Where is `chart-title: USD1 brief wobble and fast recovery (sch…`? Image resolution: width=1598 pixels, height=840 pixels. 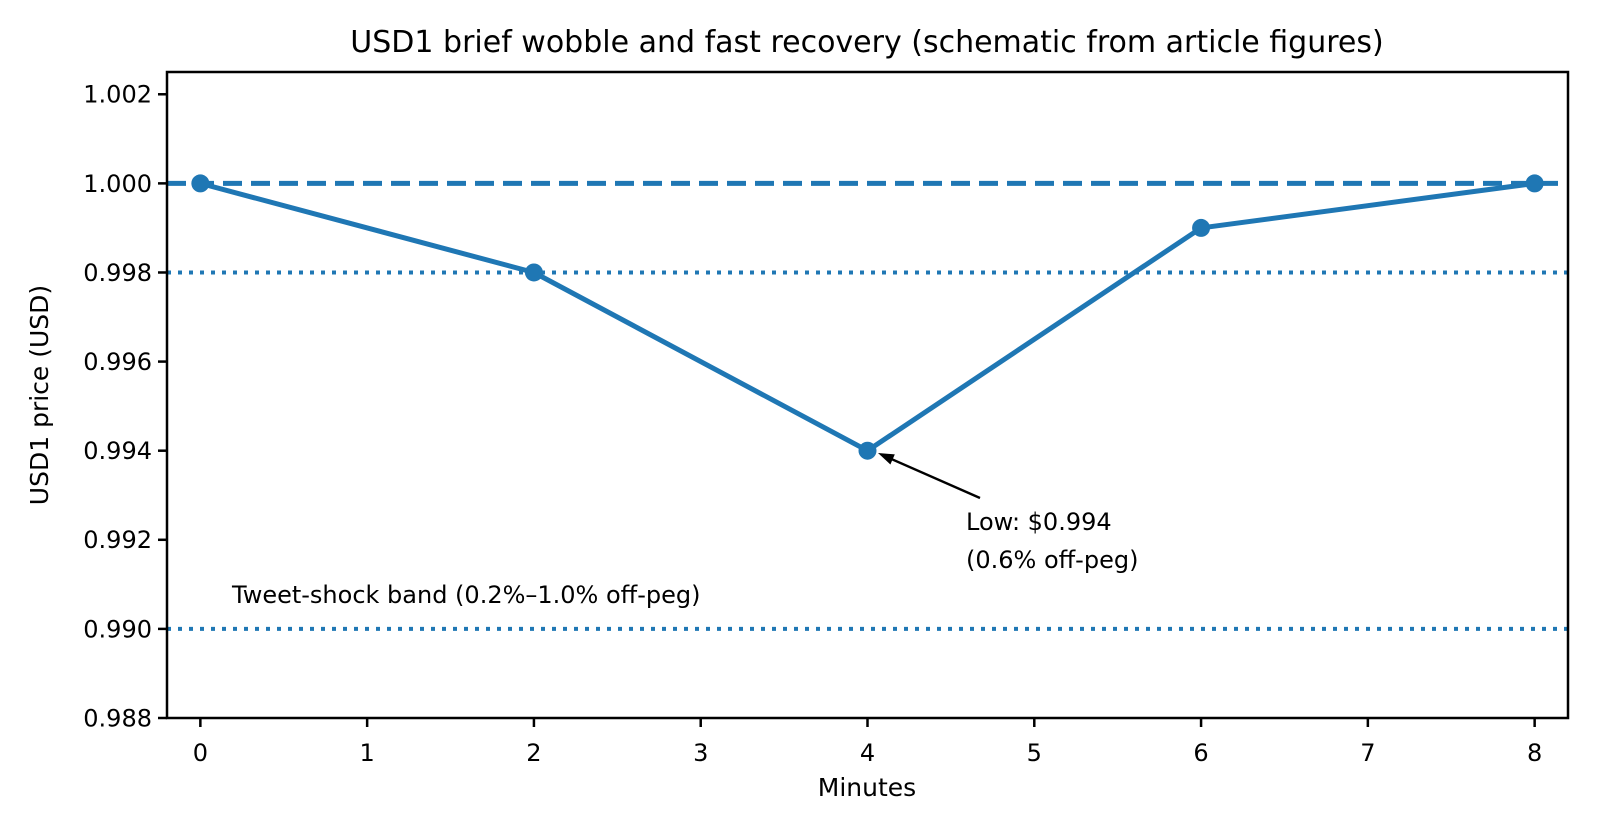 chart-title: USD1 brief wobble and fast recovery (sch… is located at coordinates (866, 42).